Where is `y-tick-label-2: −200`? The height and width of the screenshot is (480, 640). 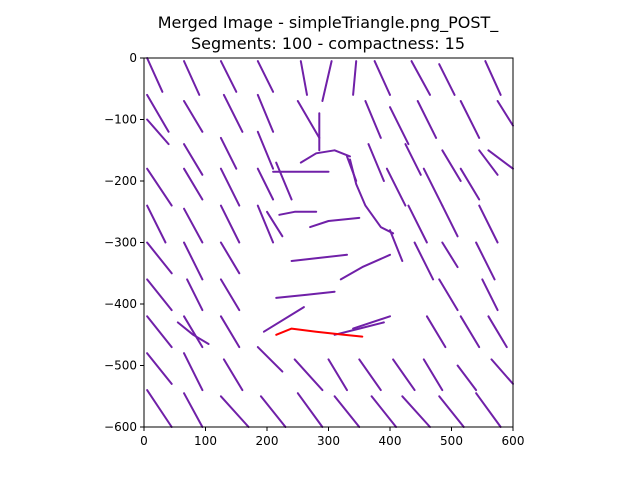 y-tick-label-2: −200 is located at coordinates (120, 181).